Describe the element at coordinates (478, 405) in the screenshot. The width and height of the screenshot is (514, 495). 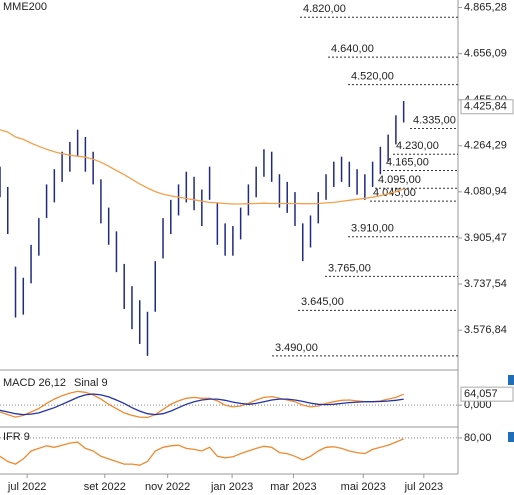
I see `y-tick-label: 0,000` at that location.